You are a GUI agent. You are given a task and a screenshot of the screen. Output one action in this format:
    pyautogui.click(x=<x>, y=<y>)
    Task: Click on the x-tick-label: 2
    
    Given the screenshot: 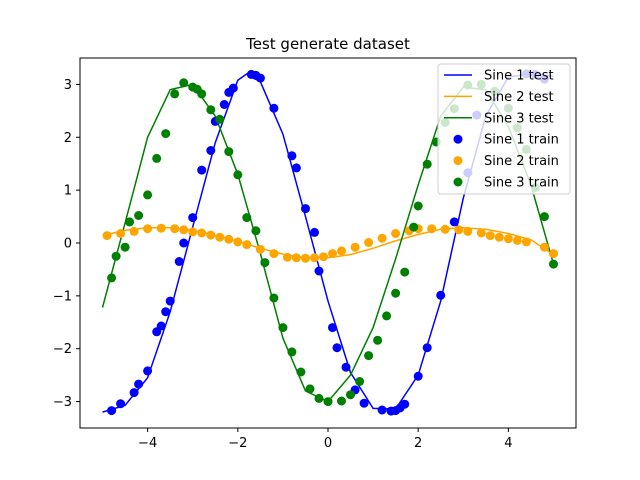 What is the action you would take?
    pyautogui.click(x=418, y=443)
    